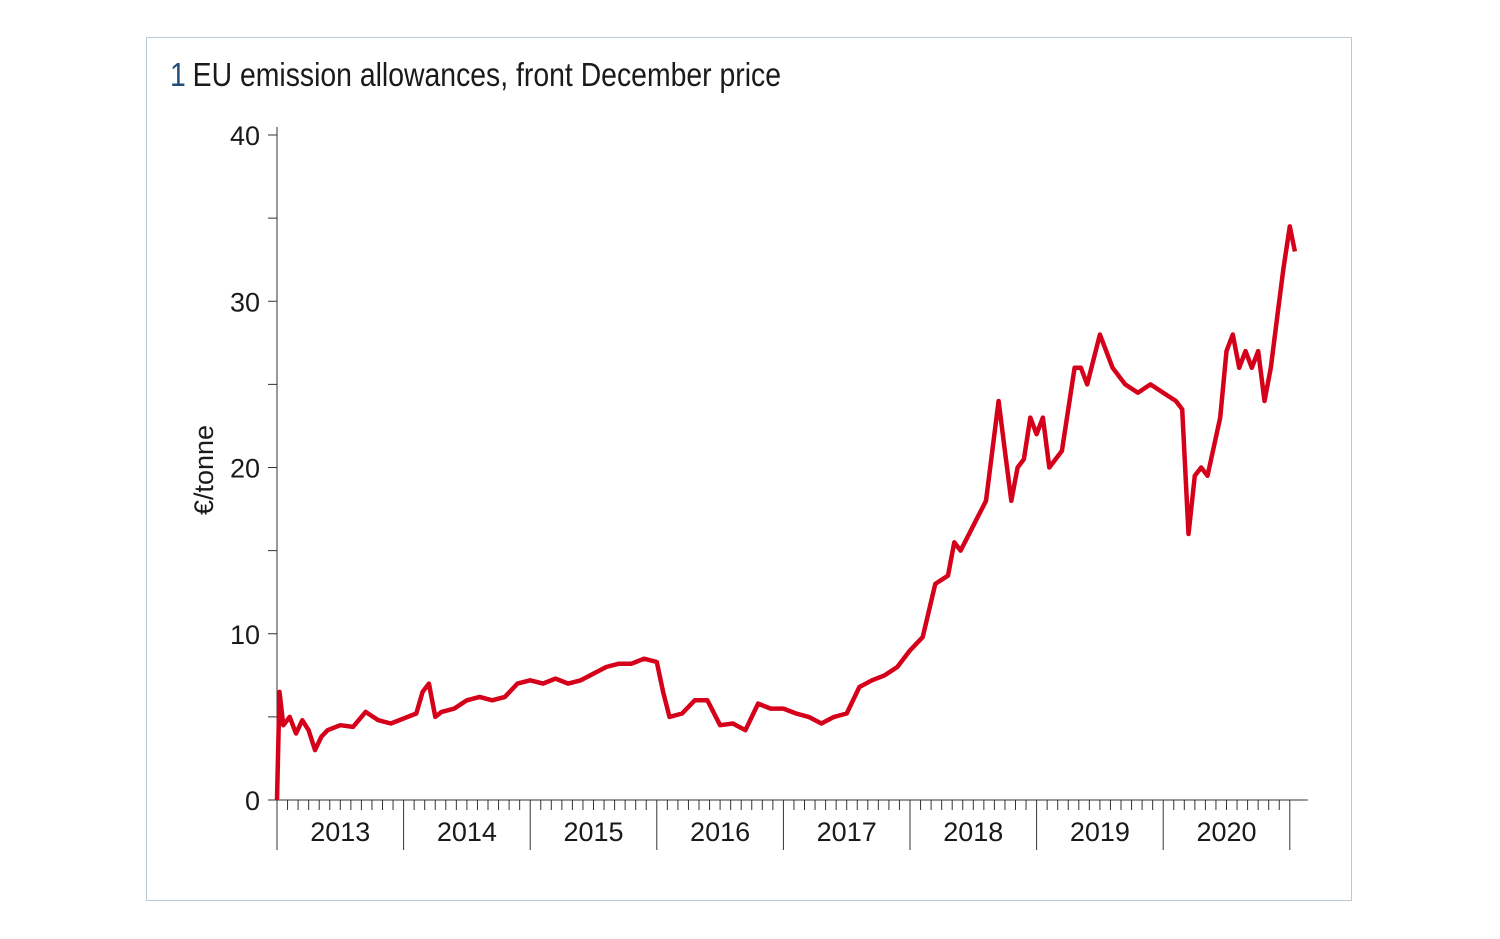 This screenshot has width=1500, height=939. What do you see at coordinates (1100, 832) in the screenshot?
I see `x-tick-label: 2019` at bounding box center [1100, 832].